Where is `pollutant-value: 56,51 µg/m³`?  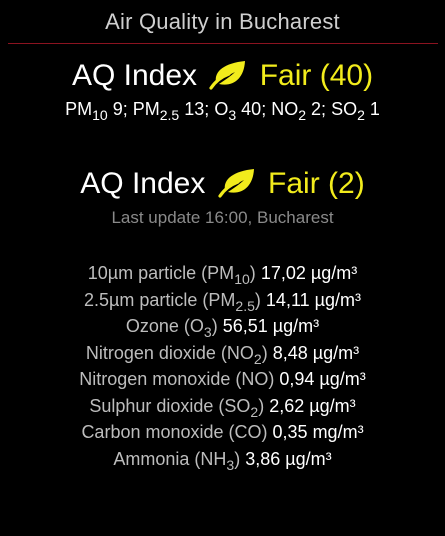
pollutant-value: 56,51 µg/m³ is located at coordinates (271, 326).